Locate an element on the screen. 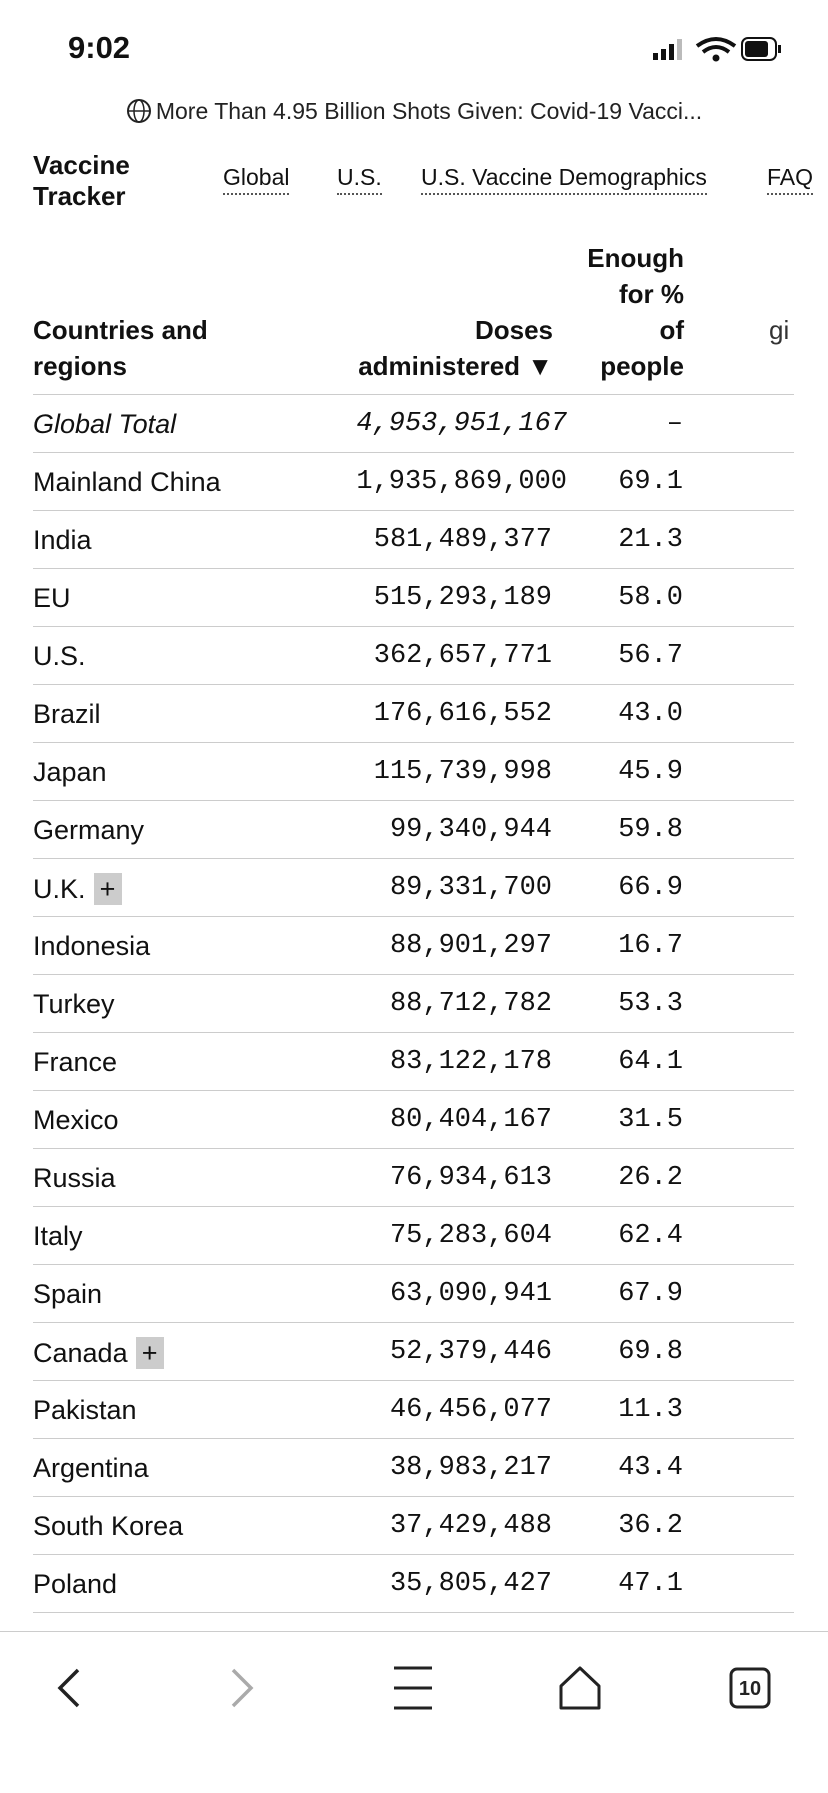 This screenshot has height=1793, width=828. tabs-button is located at coordinates (750, 1688).